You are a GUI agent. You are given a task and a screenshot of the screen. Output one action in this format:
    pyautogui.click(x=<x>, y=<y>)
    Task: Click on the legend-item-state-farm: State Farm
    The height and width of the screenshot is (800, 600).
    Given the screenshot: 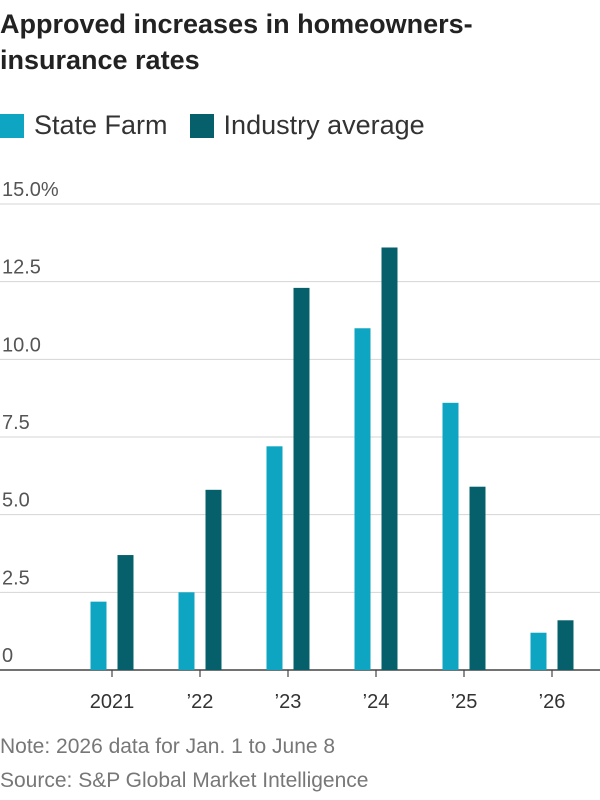 What is the action you would take?
    pyautogui.click(x=84, y=125)
    